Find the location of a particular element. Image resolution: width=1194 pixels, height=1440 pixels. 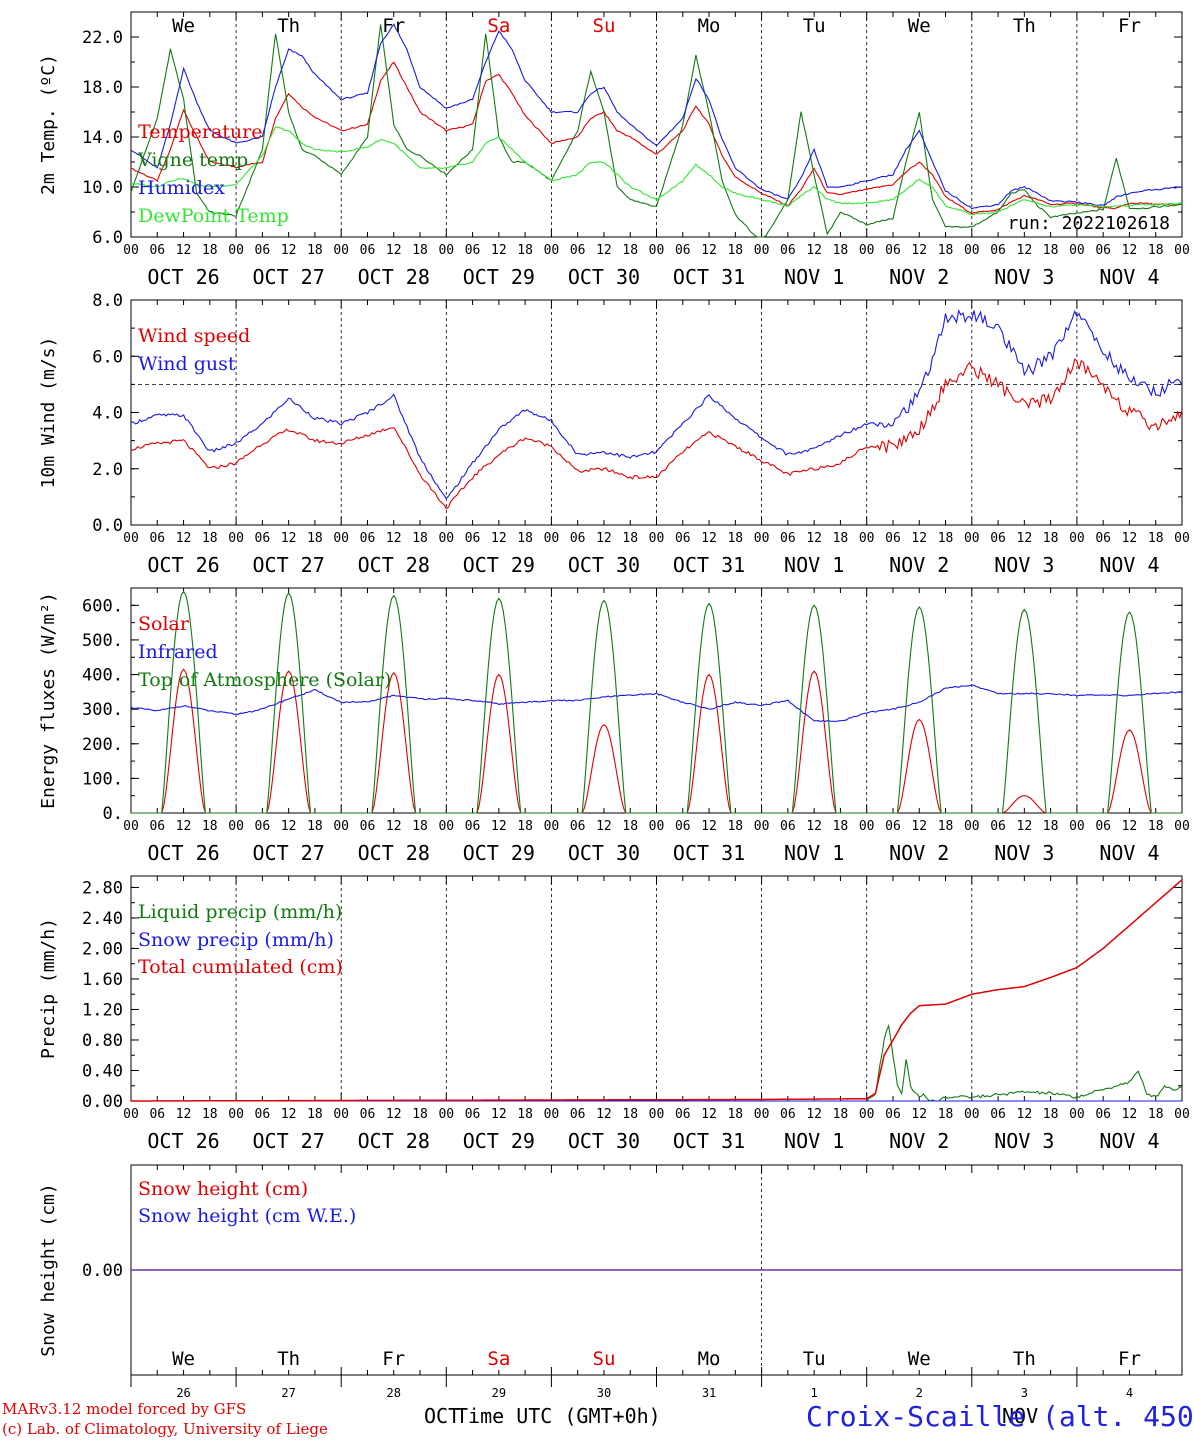

y-tick-label: 1.60 is located at coordinates (102, 980).